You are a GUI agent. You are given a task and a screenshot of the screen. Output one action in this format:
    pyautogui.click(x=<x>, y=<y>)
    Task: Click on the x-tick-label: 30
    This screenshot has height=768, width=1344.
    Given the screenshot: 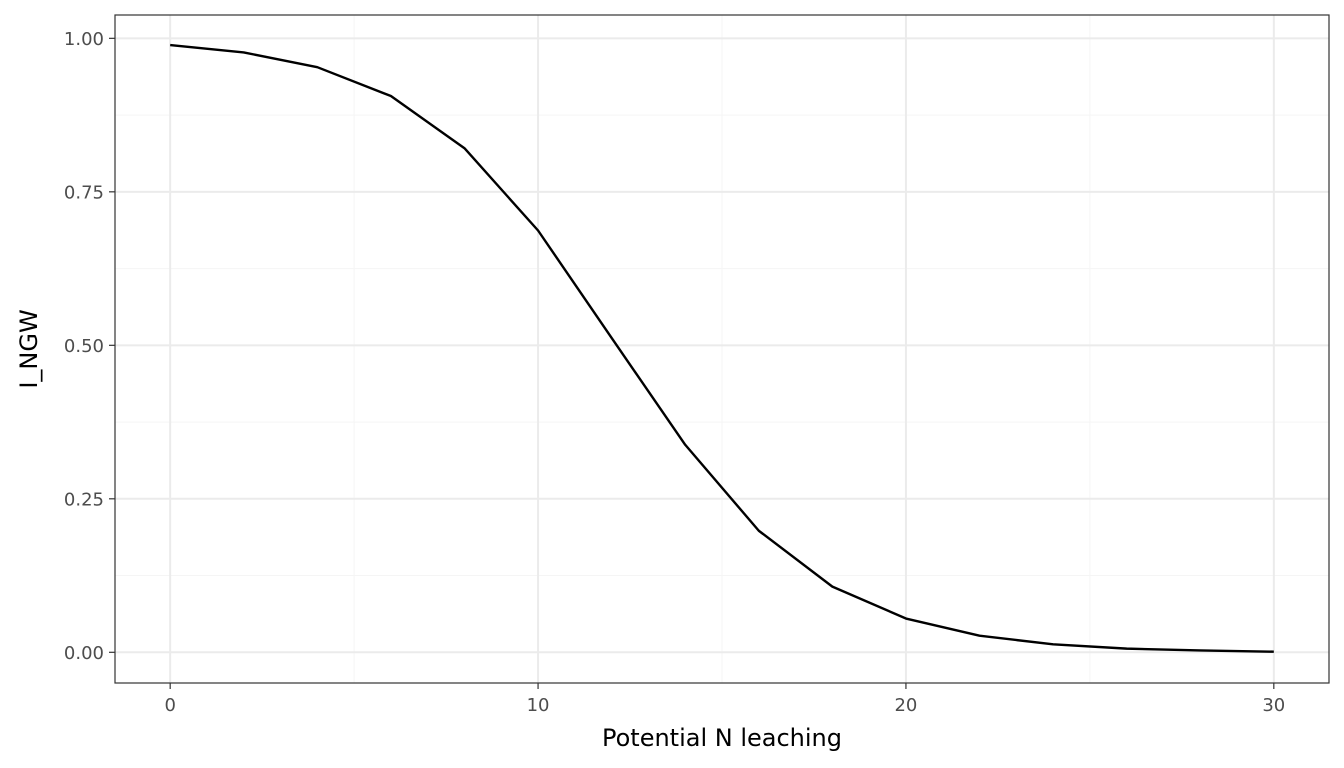 What is the action you would take?
    pyautogui.click(x=1273, y=705)
    